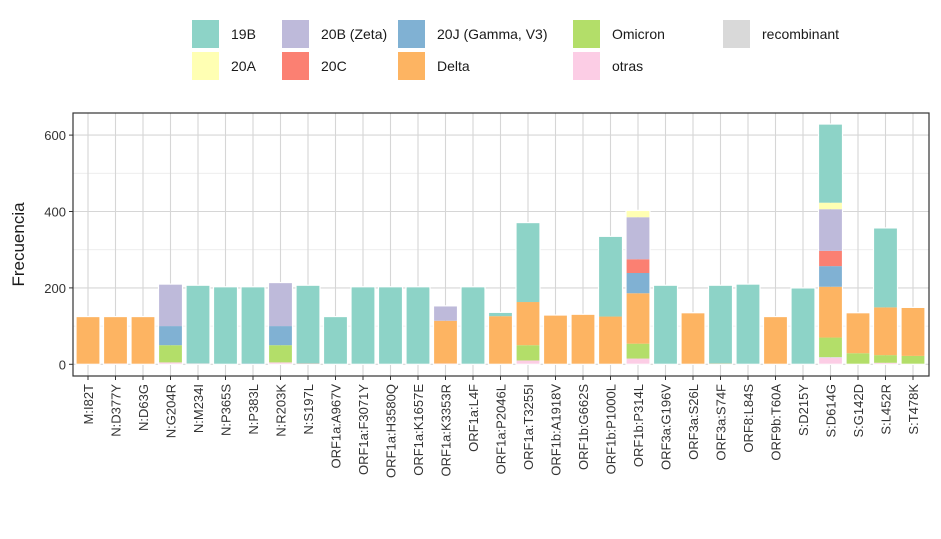 The image size is (941, 539). Describe the element at coordinates (334, 66) in the screenshot. I see `legend-label: 20C` at that location.